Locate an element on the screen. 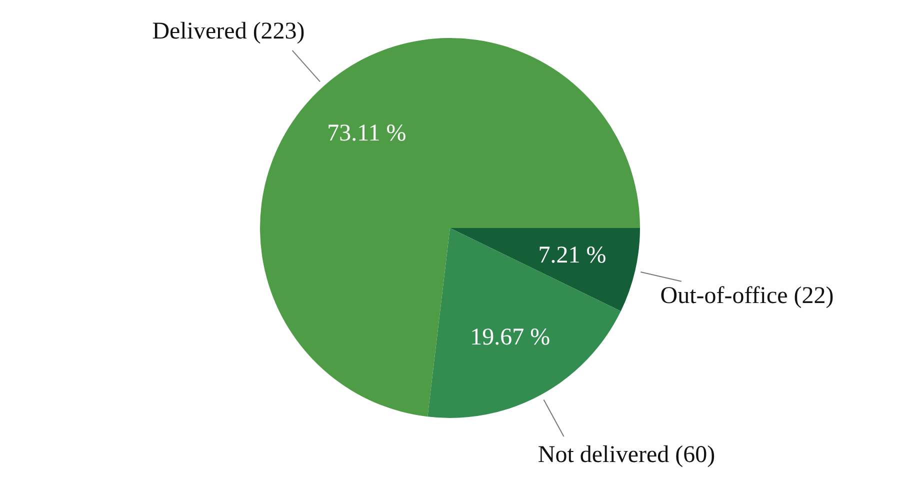 This screenshot has width=913, height=484. data-label: 19.67 % is located at coordinates (510, 337).